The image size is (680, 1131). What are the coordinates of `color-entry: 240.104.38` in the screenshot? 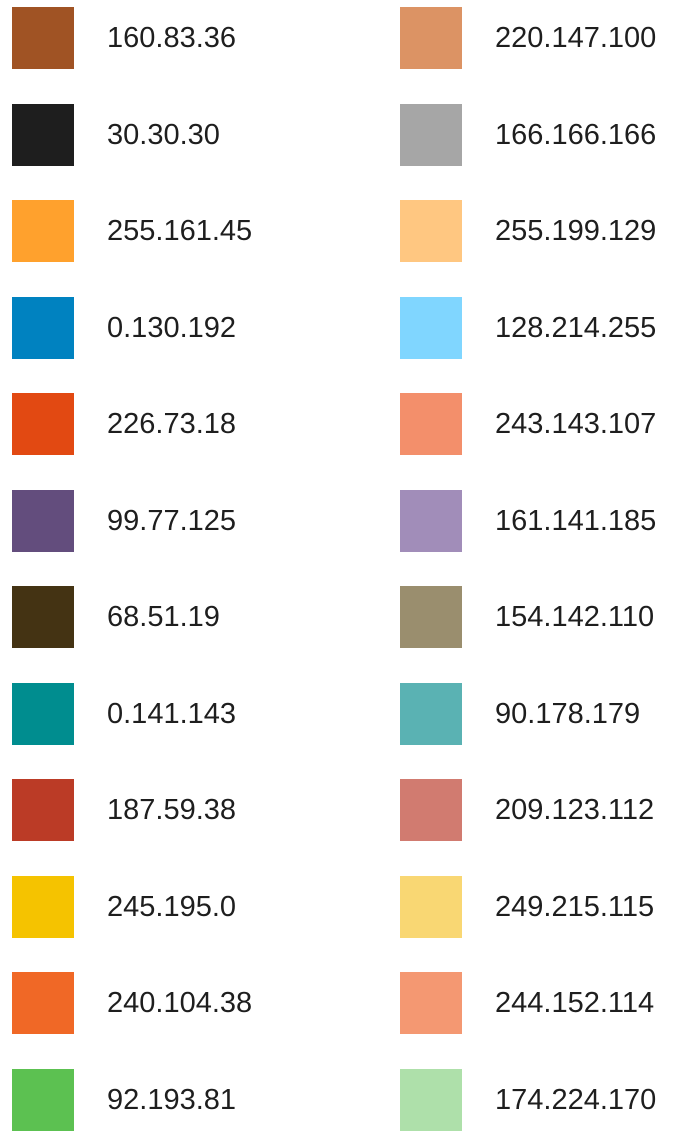 It's located at (162, 1003).